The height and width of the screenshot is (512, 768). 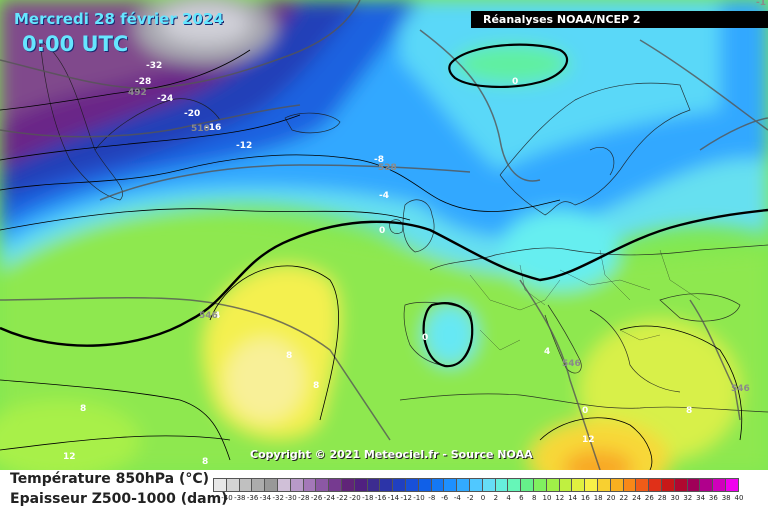 What do you see at coordinates (637, 498) in the screenshot?
I see `scale-label: 24` at bounding box center [637, 498].